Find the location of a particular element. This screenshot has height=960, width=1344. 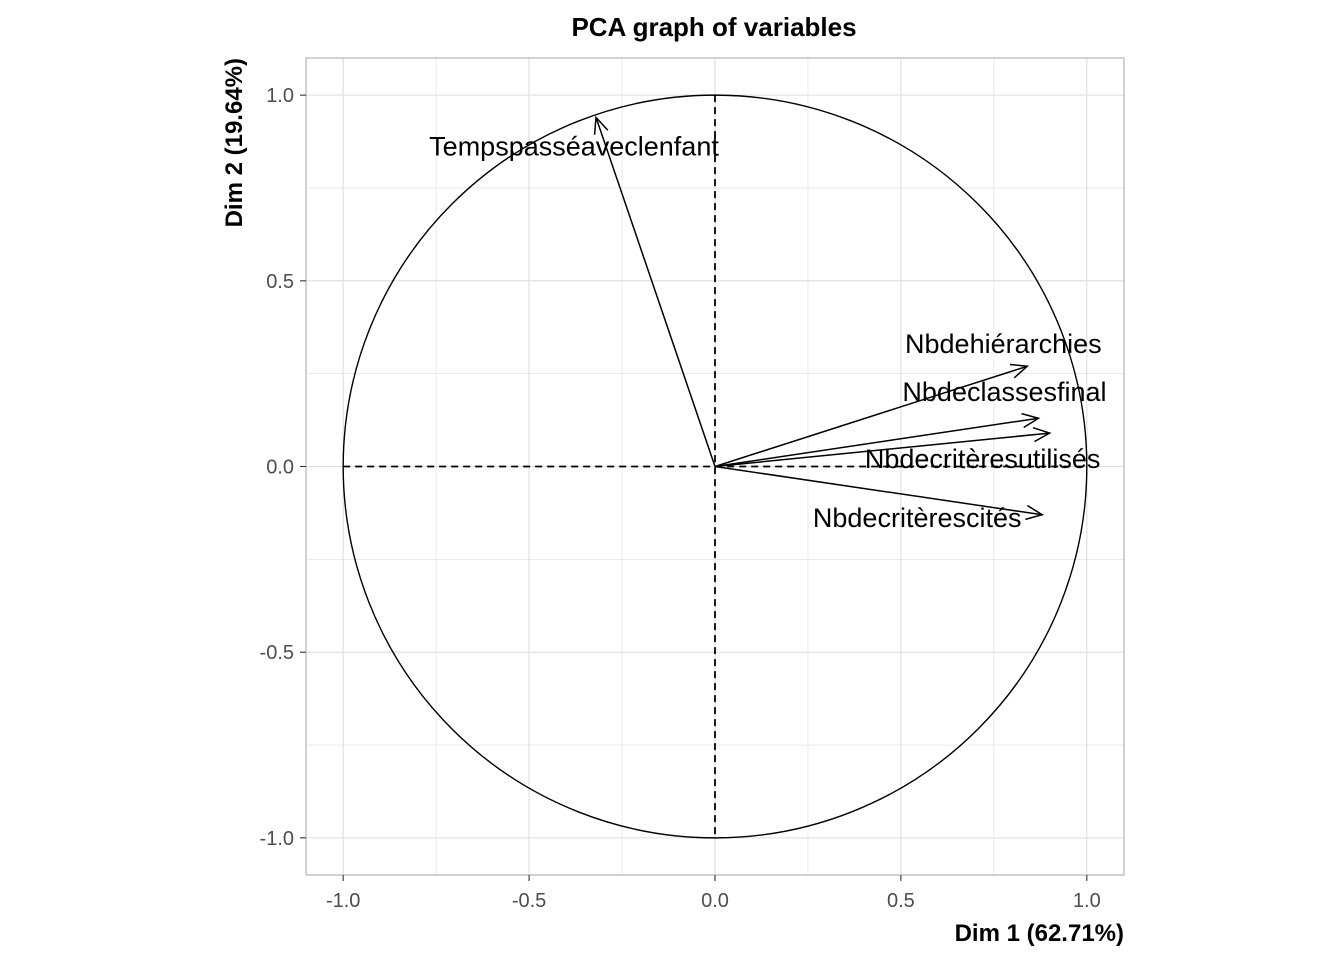

y-tick-label: -1.0 is located at coordinates (277, 839).